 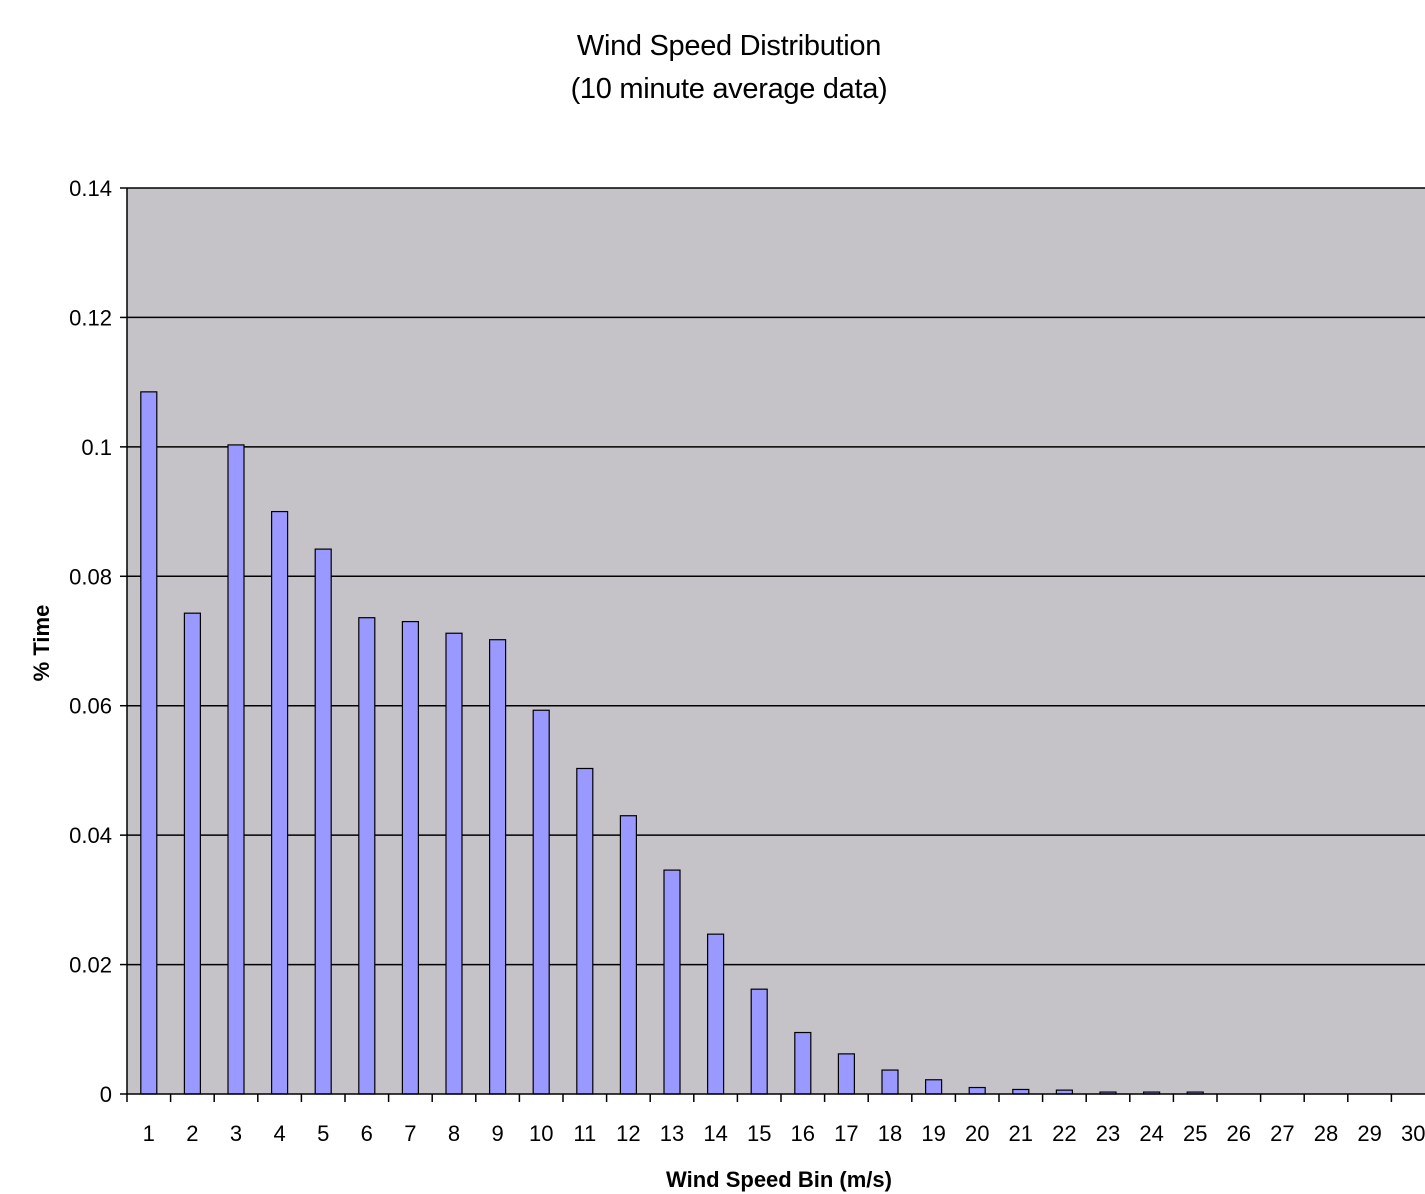 I want to click on x-tick-label: 29, so click(x=1369, y=1133).